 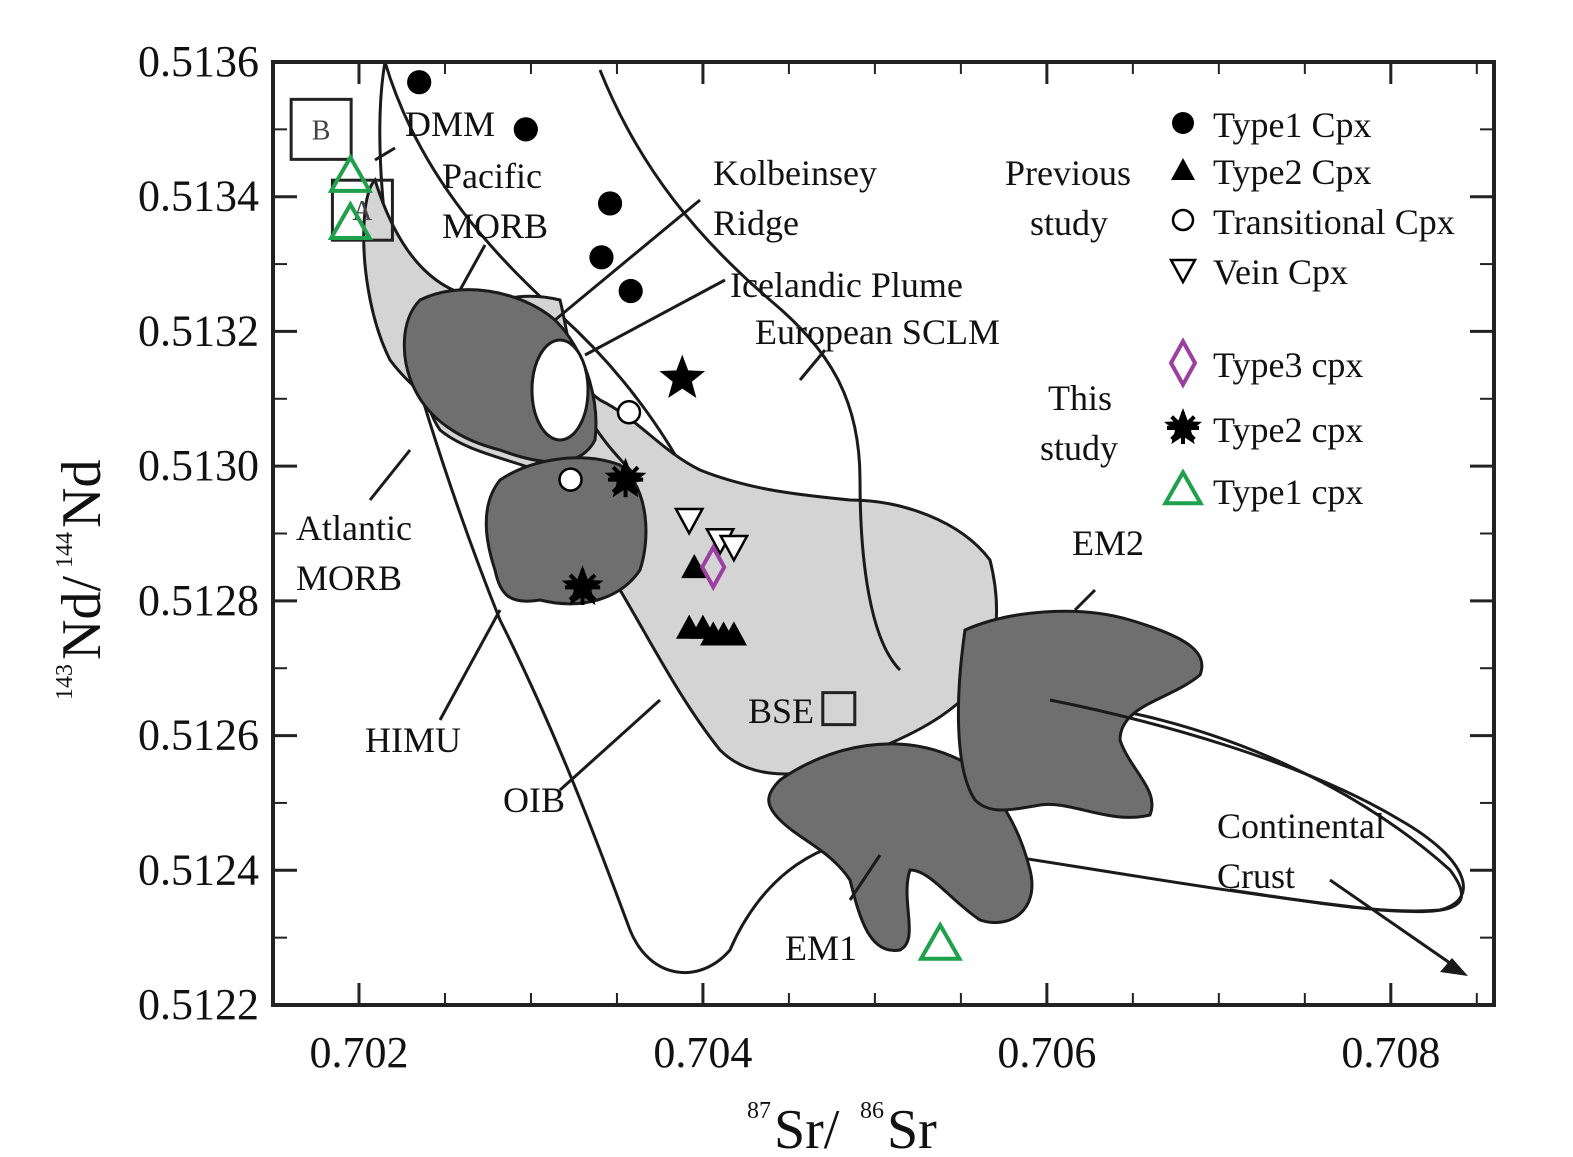 I want to click on legend-marker-open-inverted-triangle, so click(x=1183, y=271).